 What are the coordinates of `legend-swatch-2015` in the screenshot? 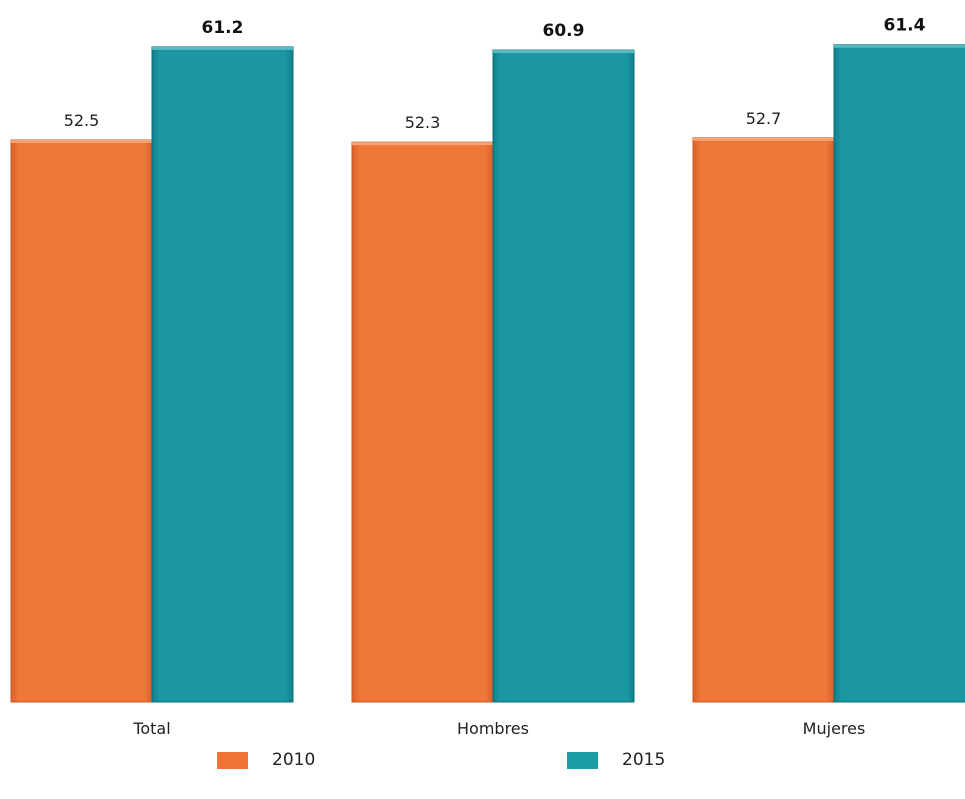 It's located at (582, 760).